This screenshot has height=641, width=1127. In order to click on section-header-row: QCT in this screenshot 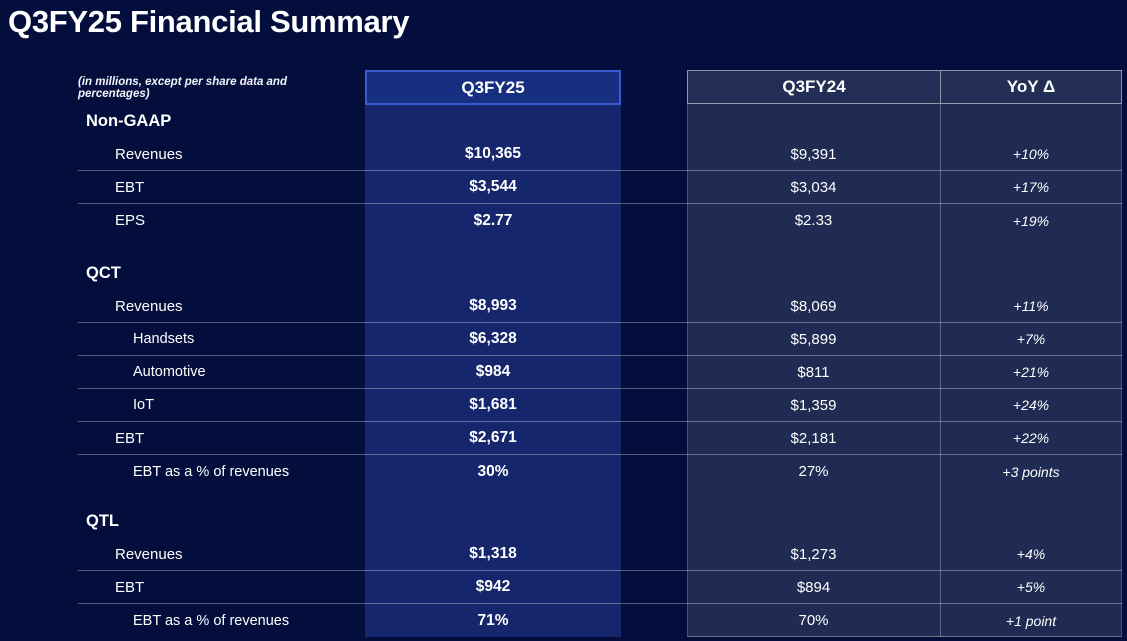, I will do `click(600, 273)`.